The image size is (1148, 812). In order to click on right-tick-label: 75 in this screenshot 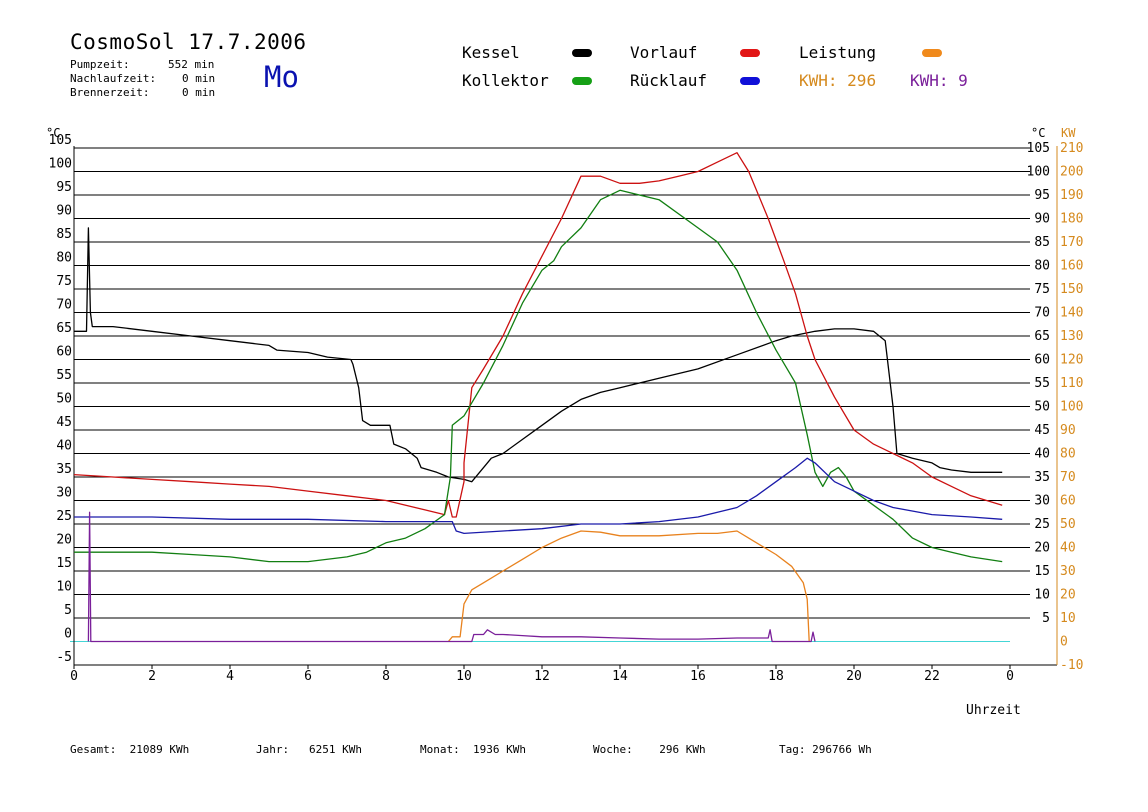, I will do `click(1042, 289)`.